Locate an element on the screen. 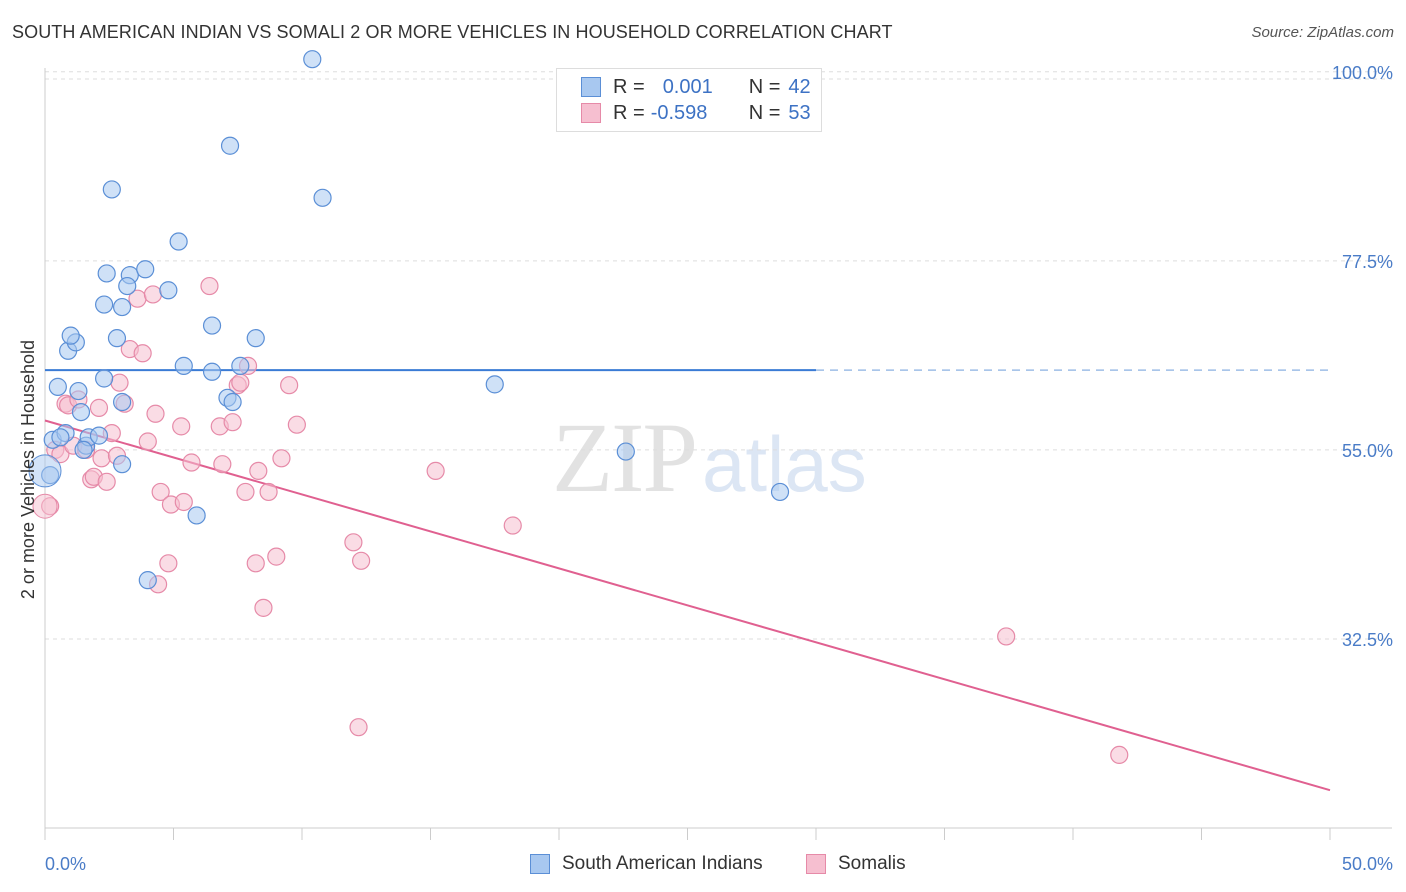 Image resolution: width=1406 pixels, height=892 pixels. y-tick-label: 77.5% is located at coordinates (1367, 262).